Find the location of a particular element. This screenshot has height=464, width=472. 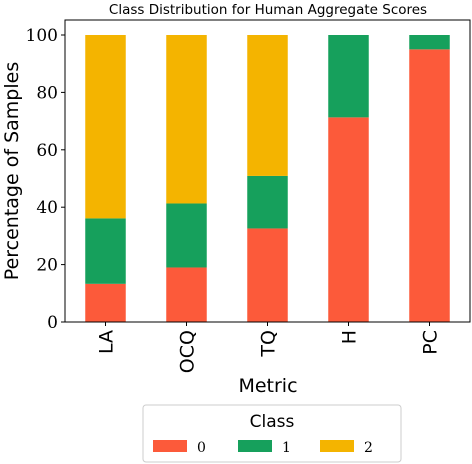

x-axis-label: Metric is located at coordinates (267, 386).